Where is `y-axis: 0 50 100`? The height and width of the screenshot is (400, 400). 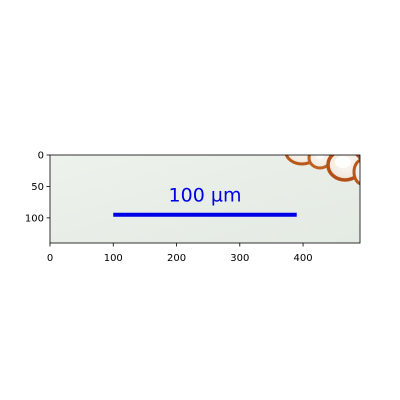
y-axis: 0 50 100 is located at coordinates (37, 188).